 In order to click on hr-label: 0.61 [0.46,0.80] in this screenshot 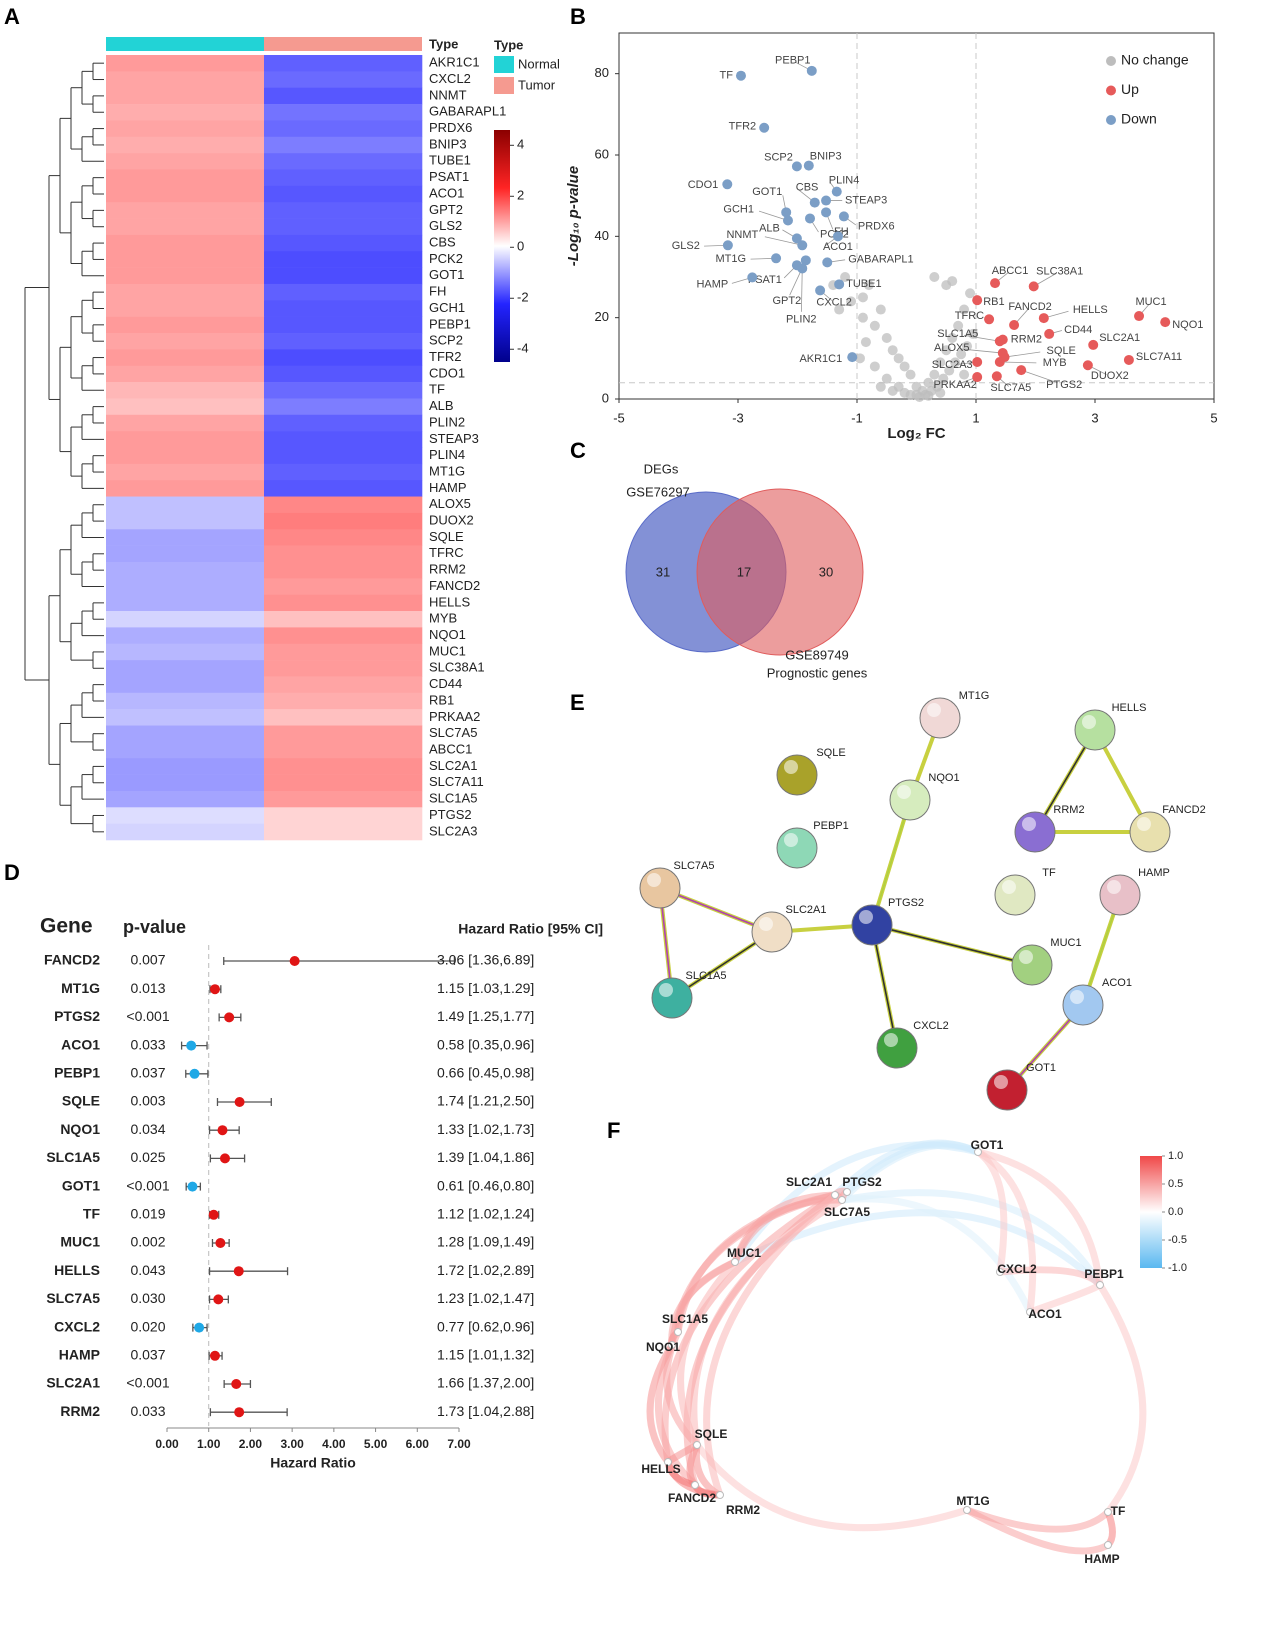, I will do `click(485, 1185)`.